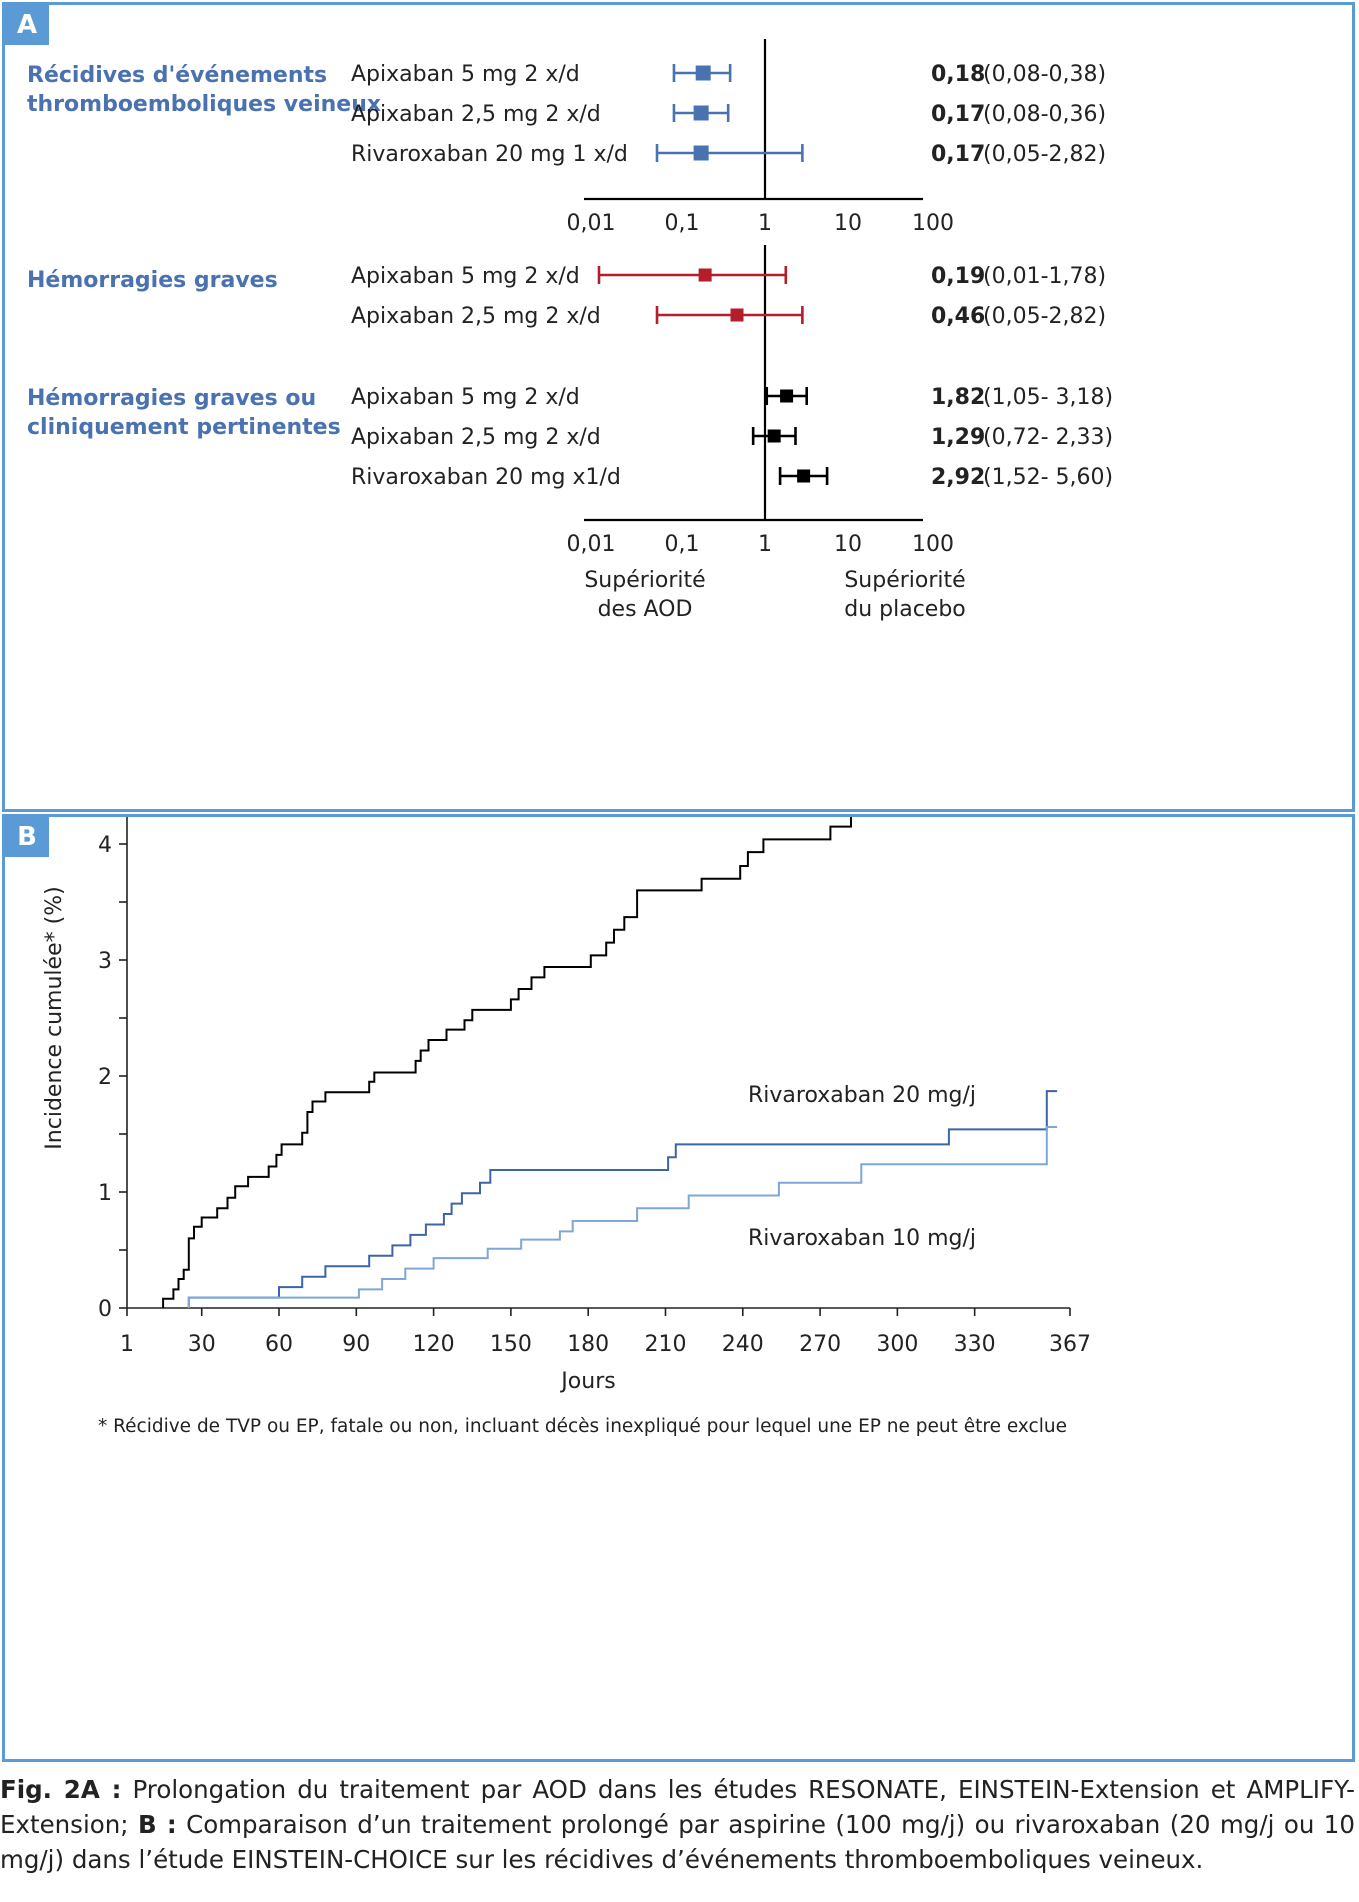  What do you see at coordinates (644, 580) in the screenshot?
I see `bottom-label-left: Supériorité` at bounding box center [644, 580].